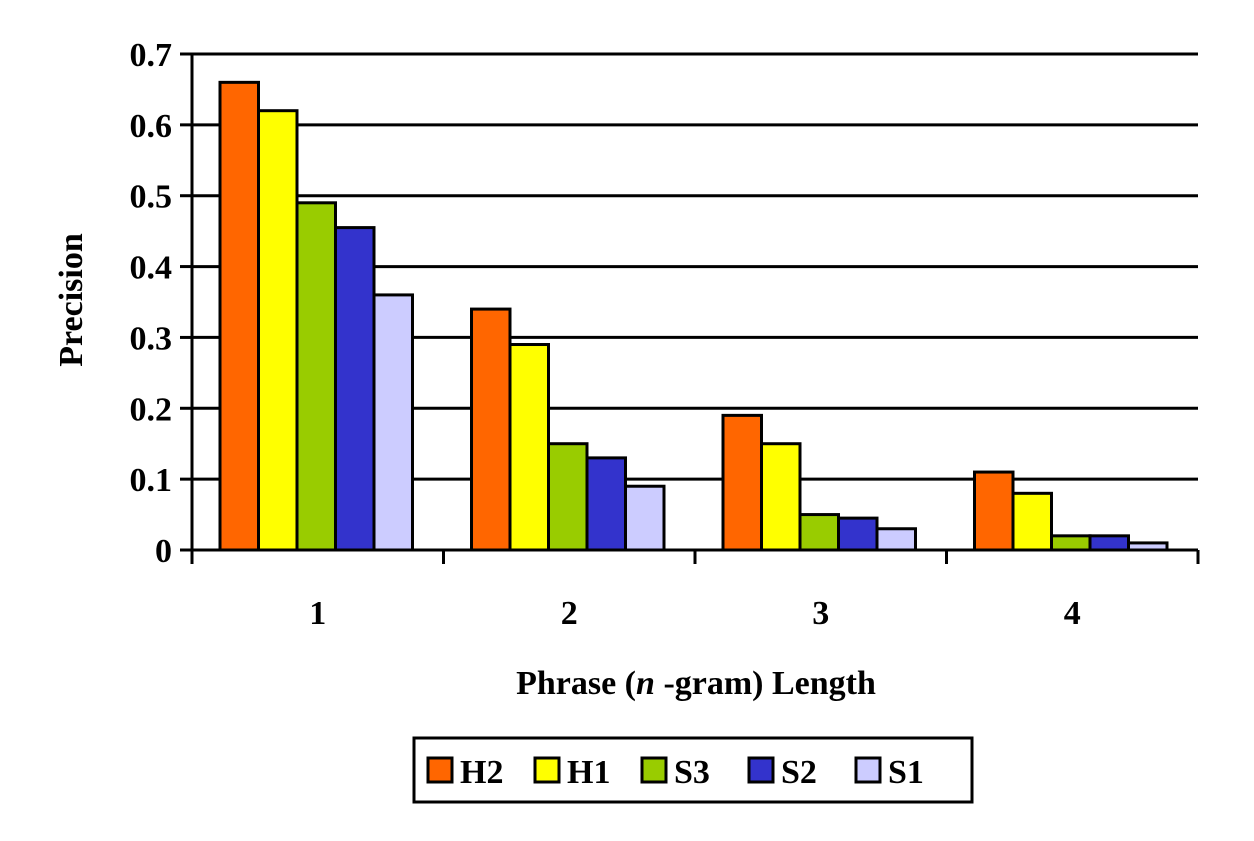 The image size is (1254, 841). Describe the element at coordinates (1072, 613) in the screenshot. I see `x-tick-label: 4` at that location.